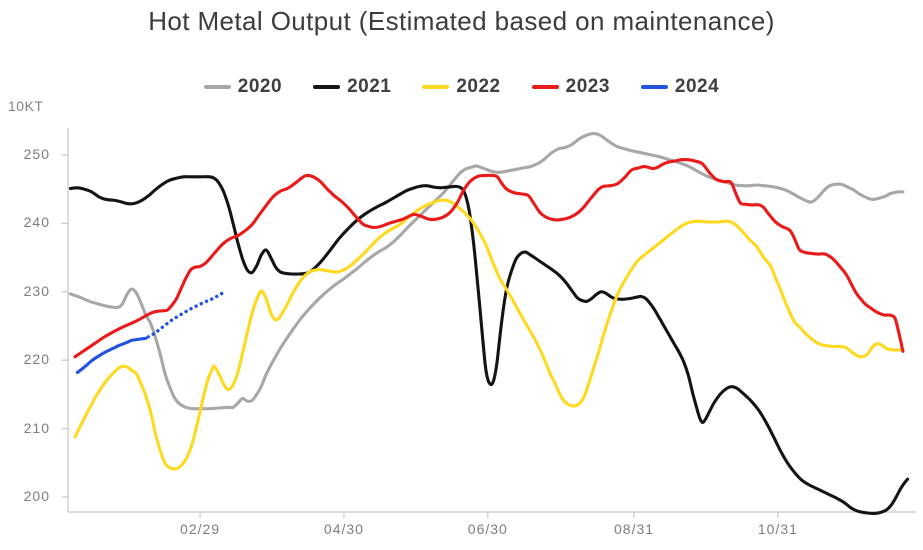 The image size is (923, 550). I want to click on x-axis-tick-label: 04/30, so click(343, 529).